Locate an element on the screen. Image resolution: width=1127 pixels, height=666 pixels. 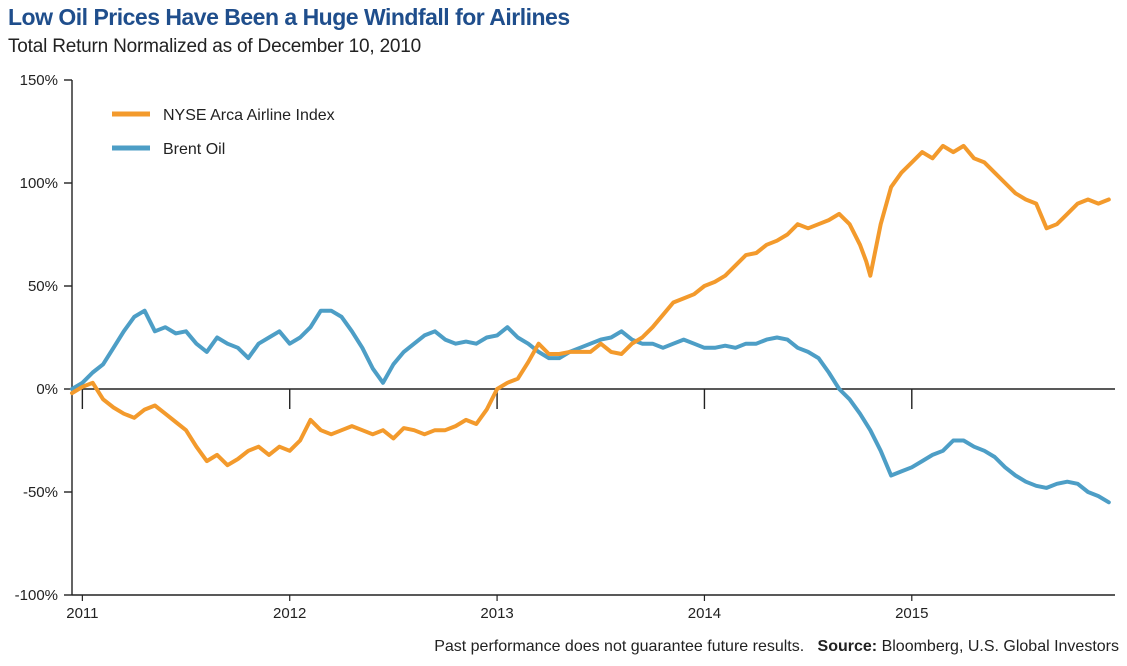
y-tick-label: 100% is located at coordinates (39, 183).